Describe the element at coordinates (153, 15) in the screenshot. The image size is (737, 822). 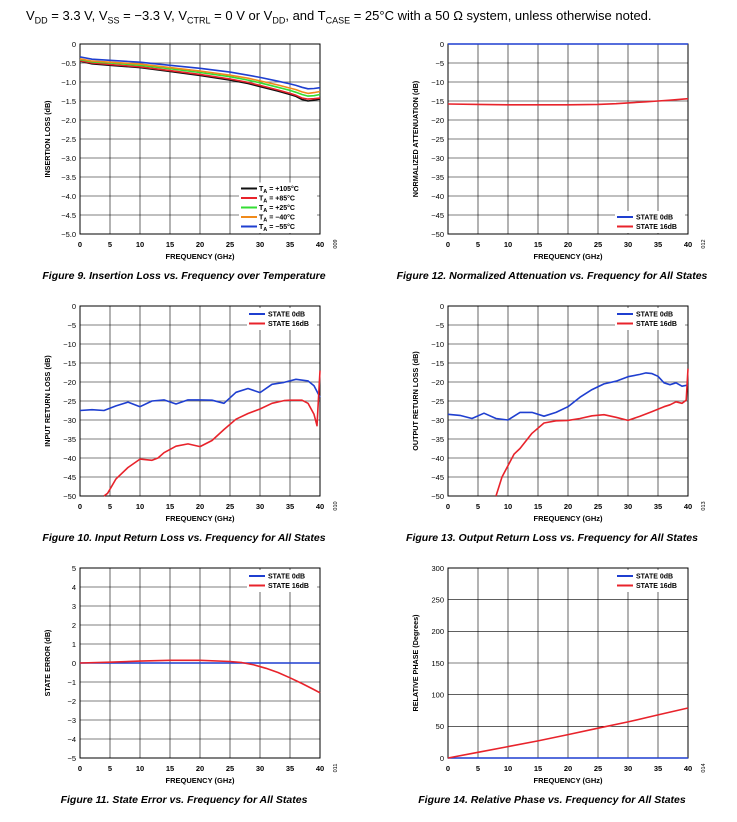
I see `header-text: = −3.3 V, V` at that location.